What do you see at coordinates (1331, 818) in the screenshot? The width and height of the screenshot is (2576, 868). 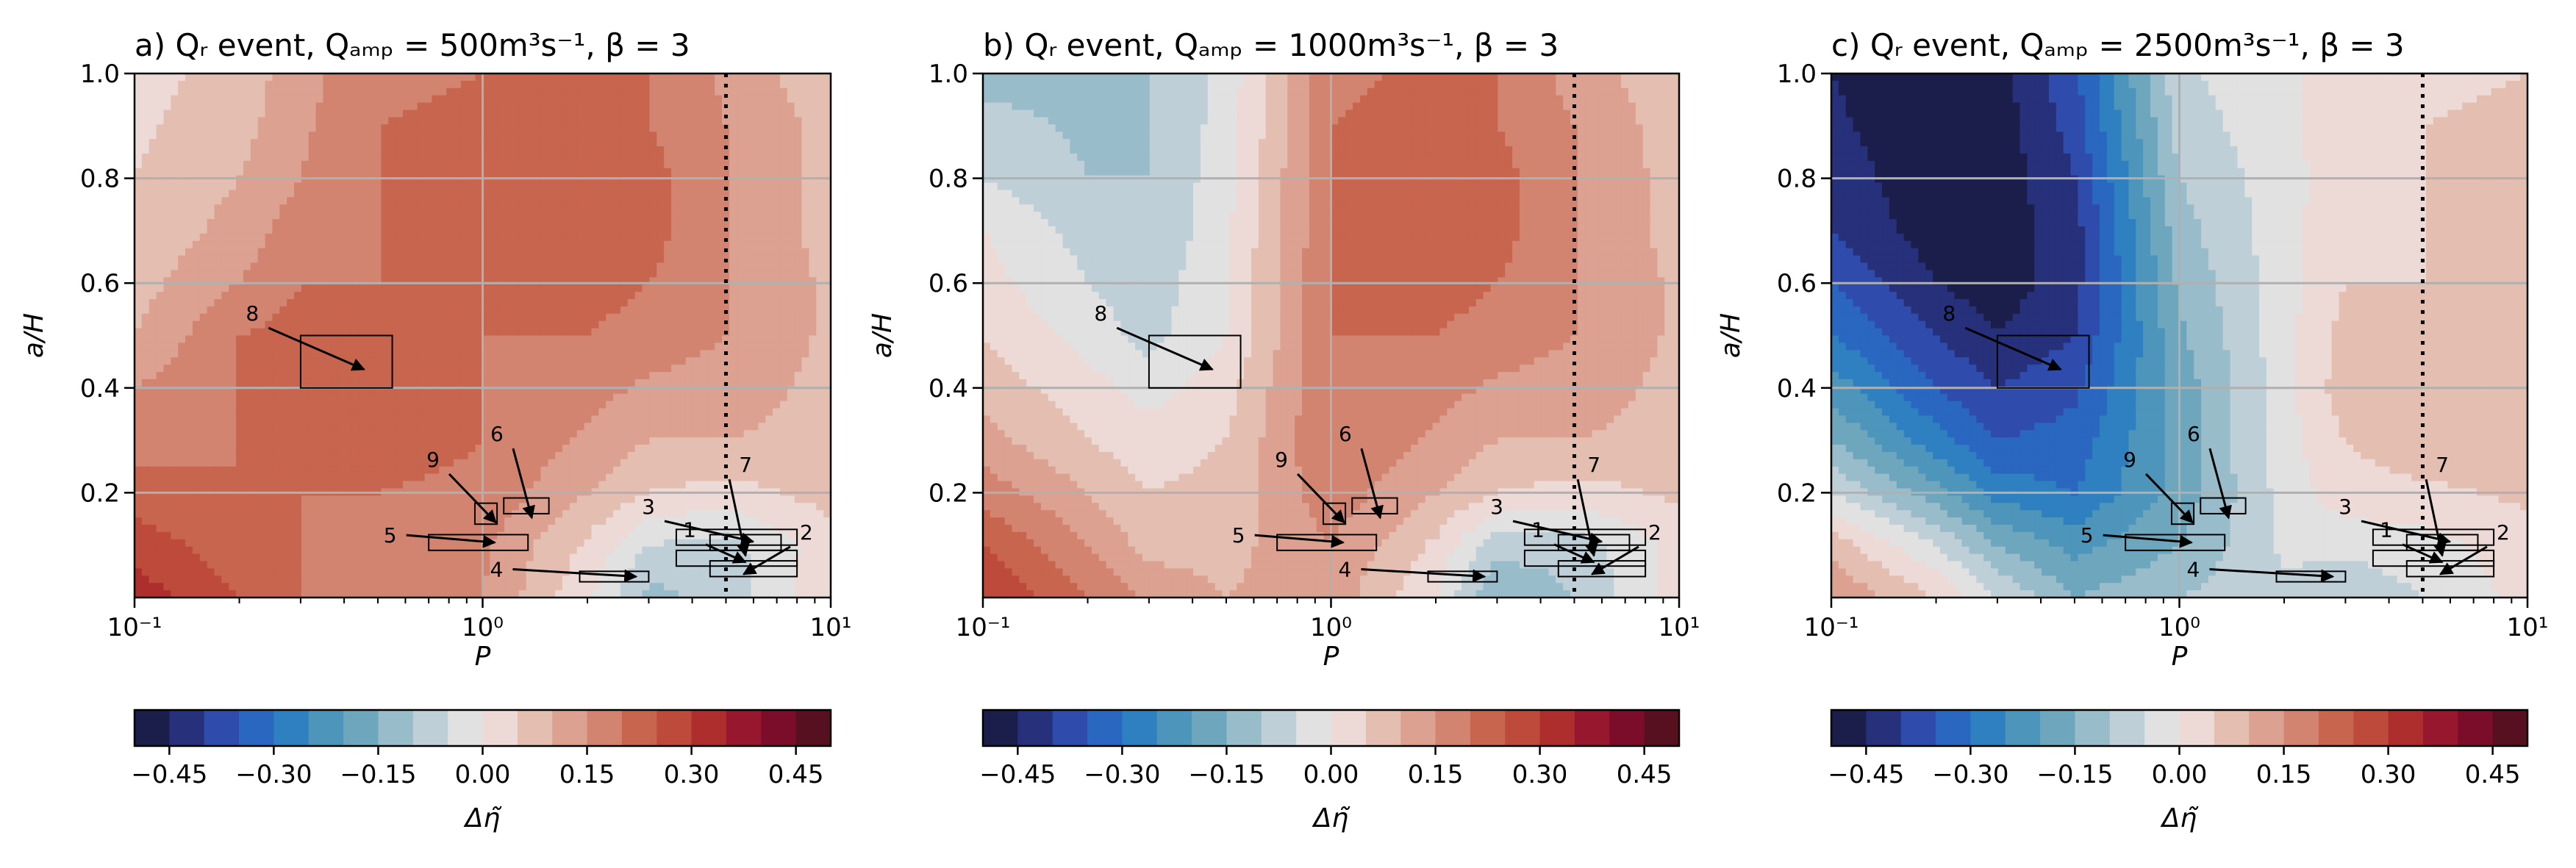 I see `colorbar-label: Δη̃` at bounding box center [1331, 818].